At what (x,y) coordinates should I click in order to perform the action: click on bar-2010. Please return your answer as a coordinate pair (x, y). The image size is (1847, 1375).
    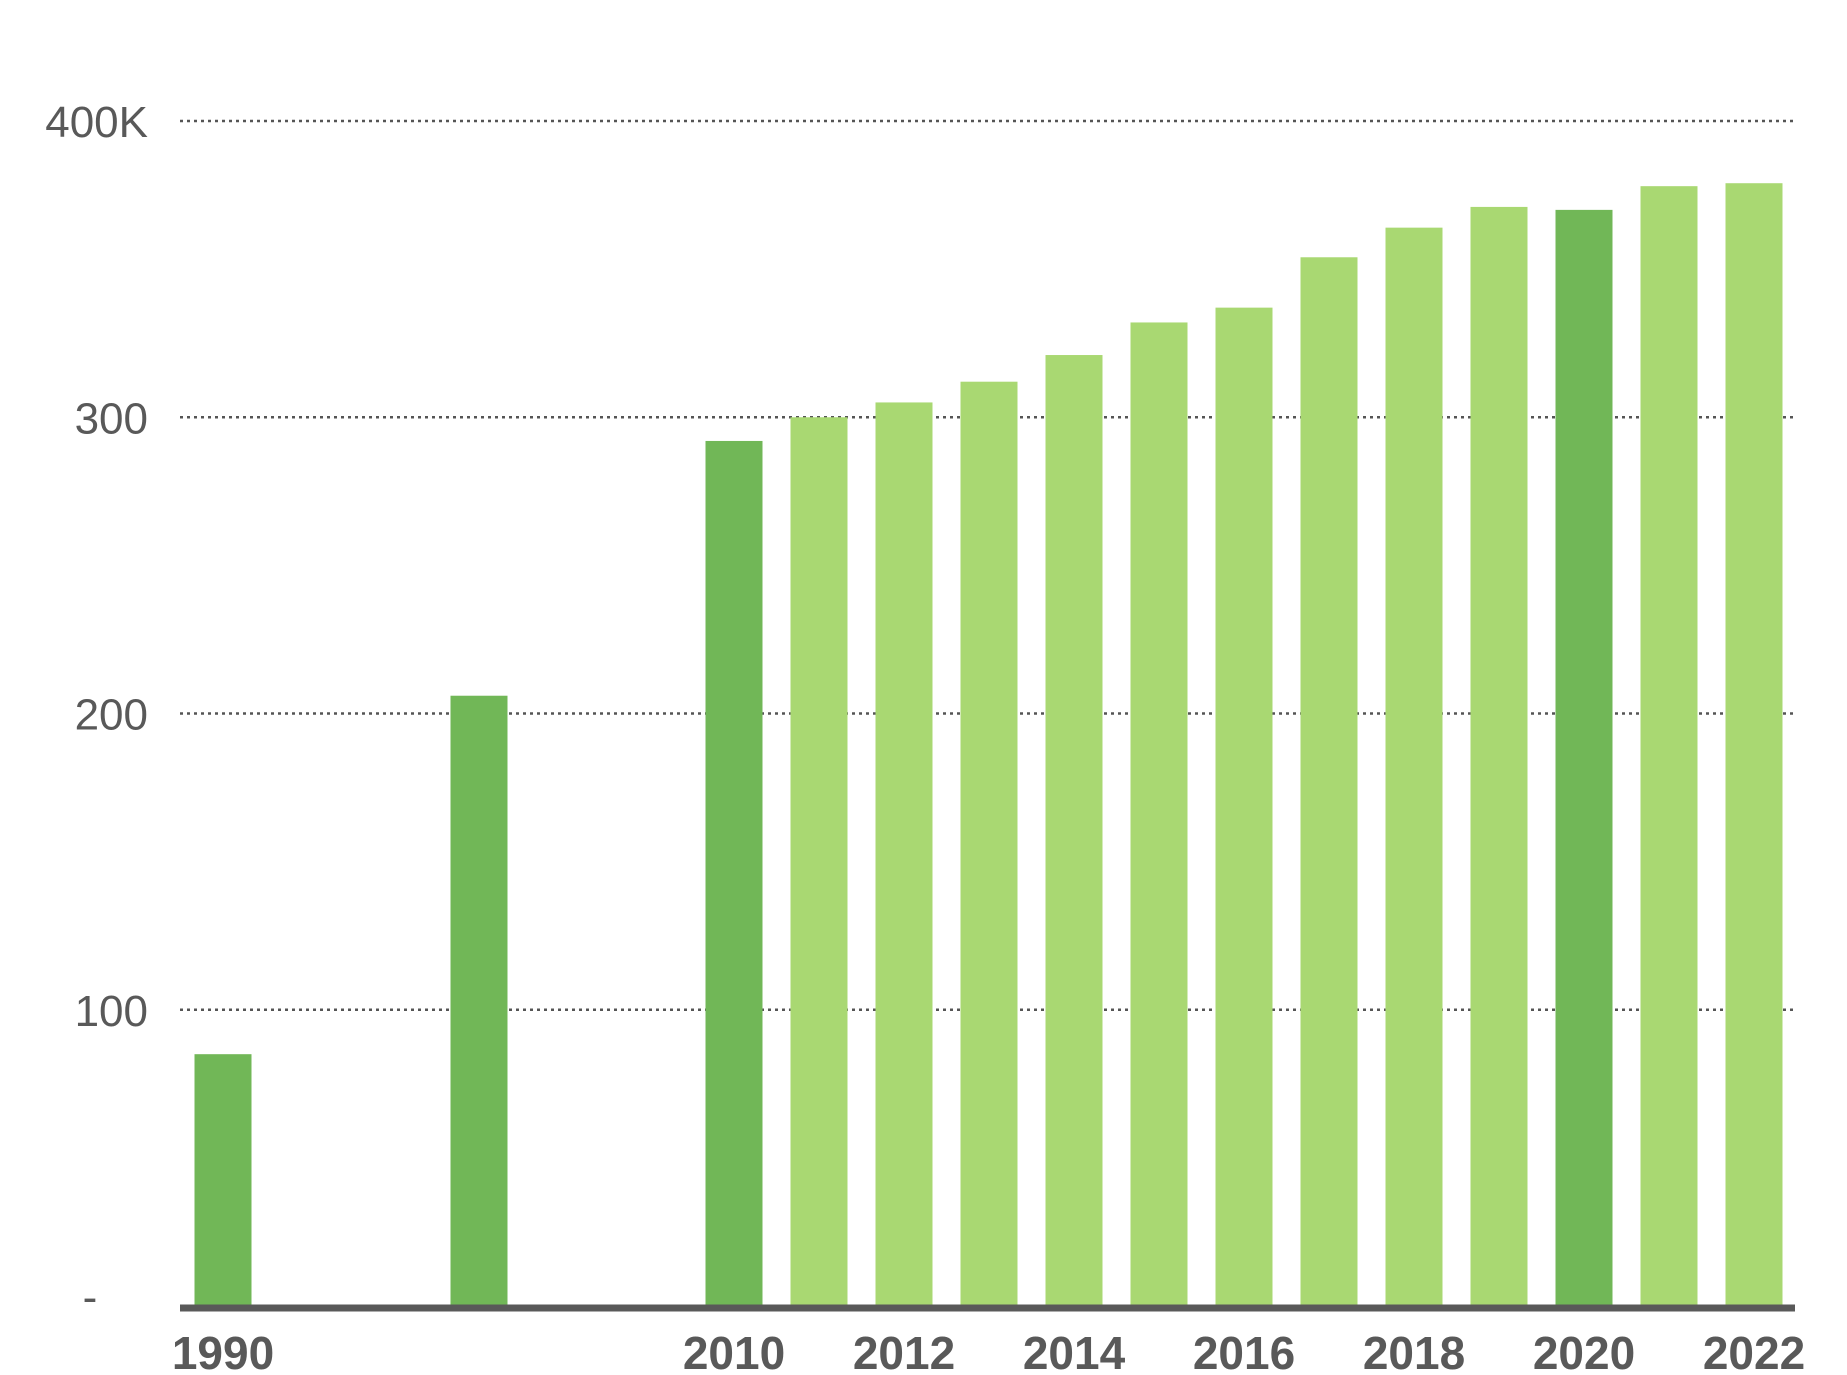
    Looking at the image, I should click on (734, 873).